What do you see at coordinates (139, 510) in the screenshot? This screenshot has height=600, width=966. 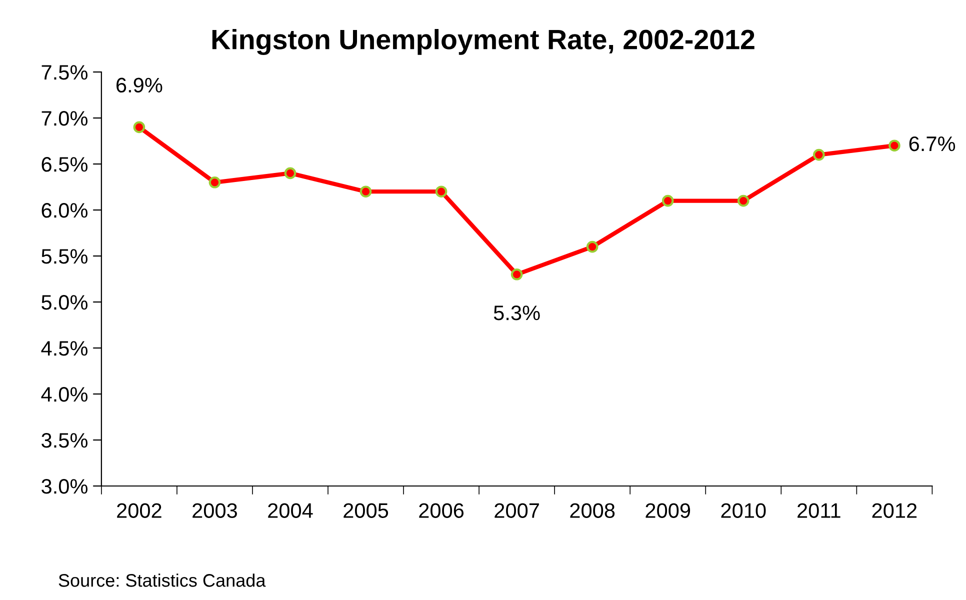 I see `x-tick-label: 2002` at bounding box center [139, 510].